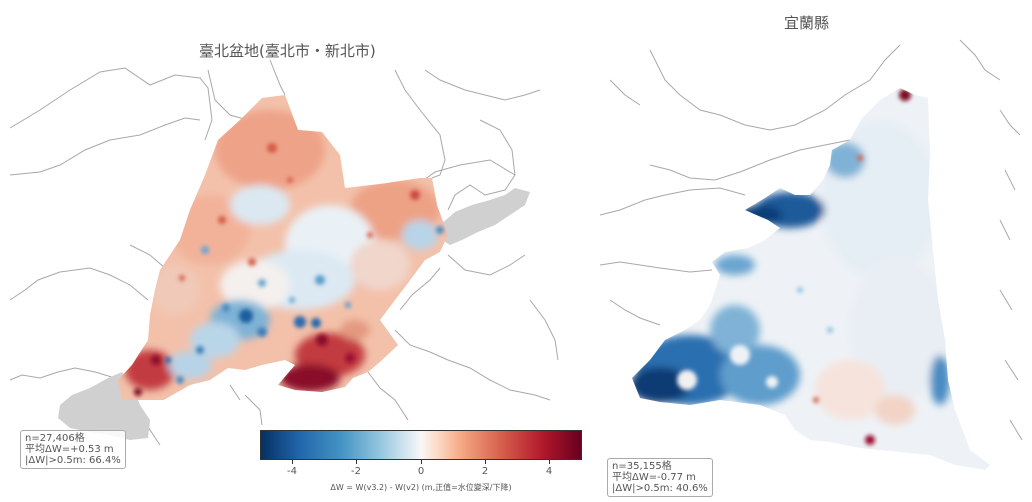 Image resolution: width=1032 pixels, height=502 pixels. I want to click on stats-share: |ΔW|>0.5m: 40.6%, so click(660, 488).